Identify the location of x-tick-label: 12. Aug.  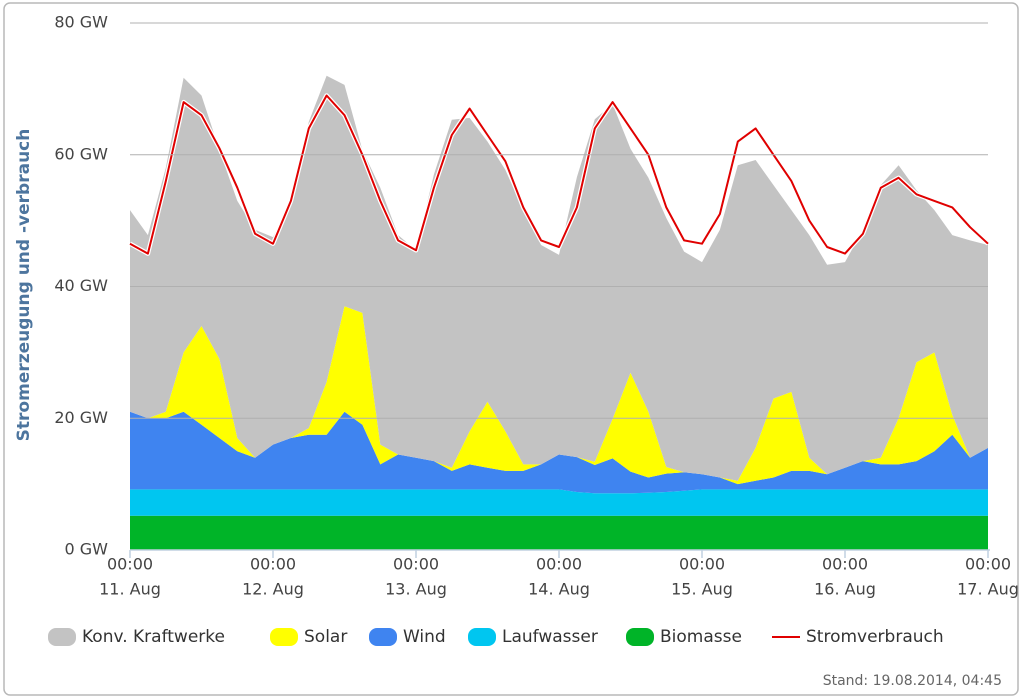
(273, 589).